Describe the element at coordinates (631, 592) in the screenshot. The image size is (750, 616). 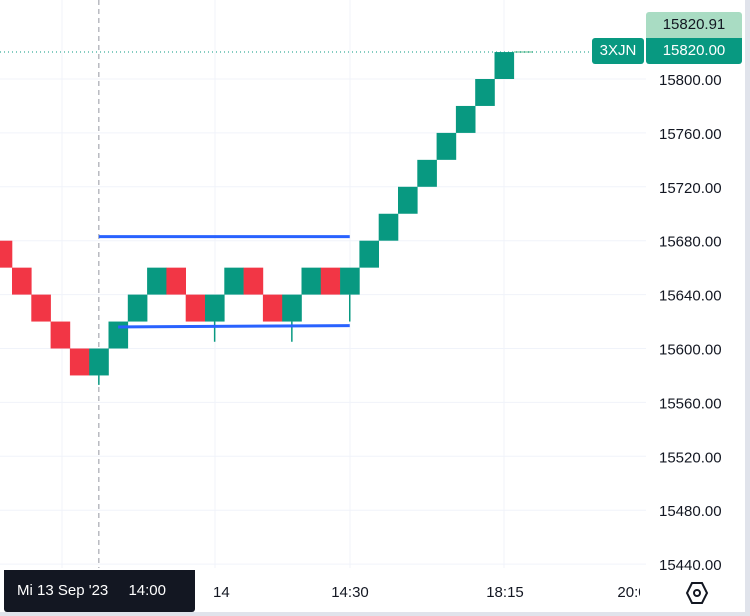
I see `time-tick-label: 20:0` at that location.